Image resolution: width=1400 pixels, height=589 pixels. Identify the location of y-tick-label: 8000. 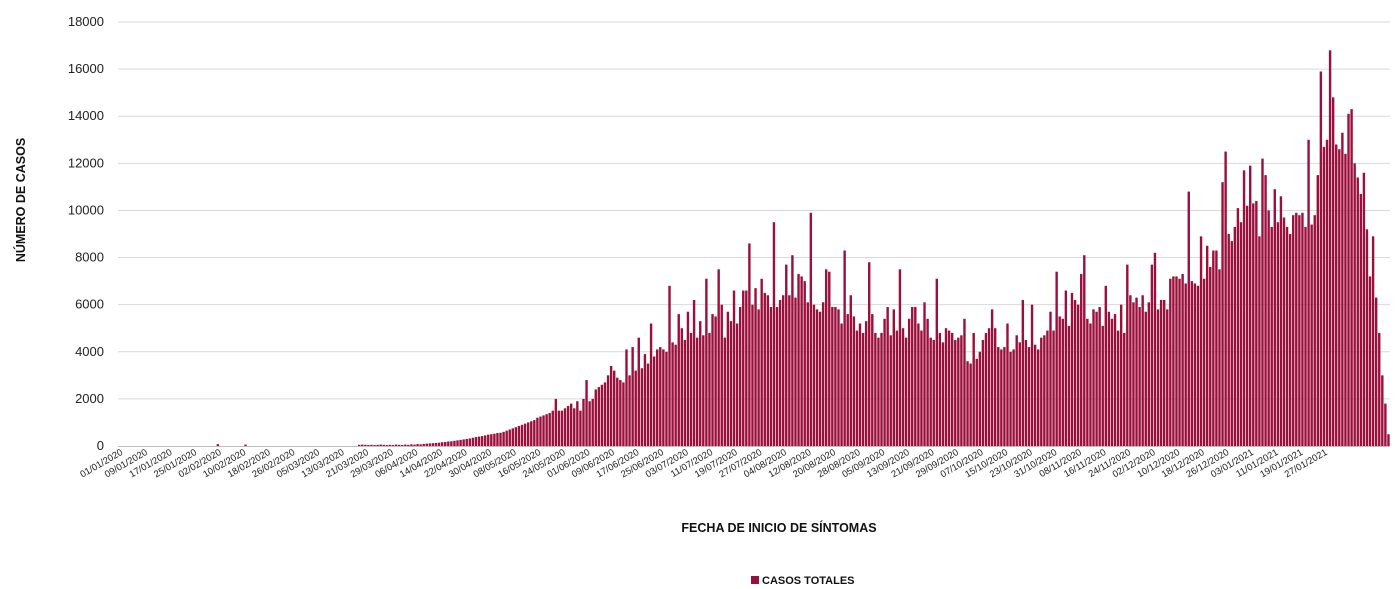
(89, 257).